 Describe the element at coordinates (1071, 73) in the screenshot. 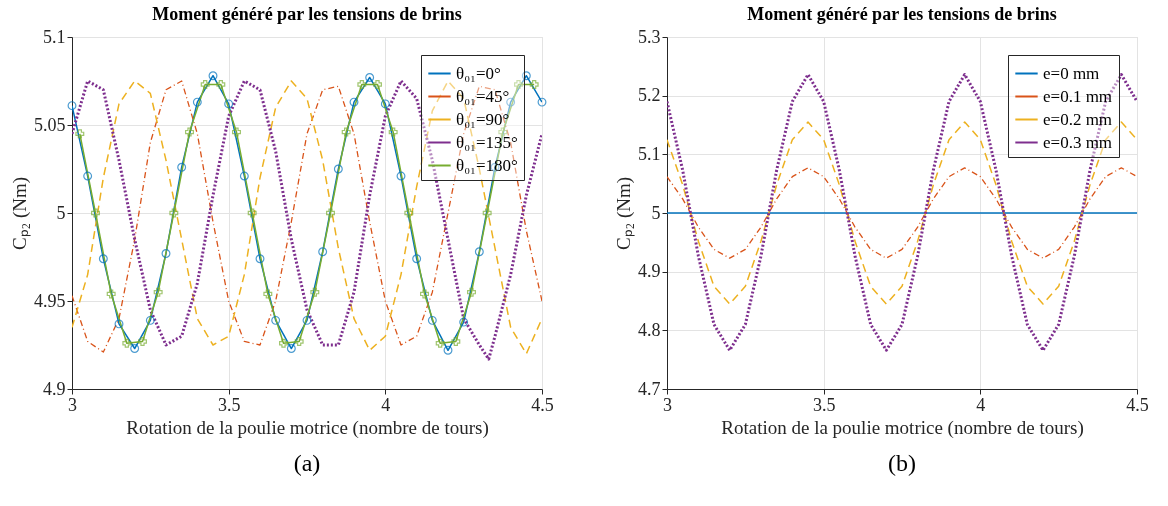

I see `legend-label: e=0 mm` at that location.